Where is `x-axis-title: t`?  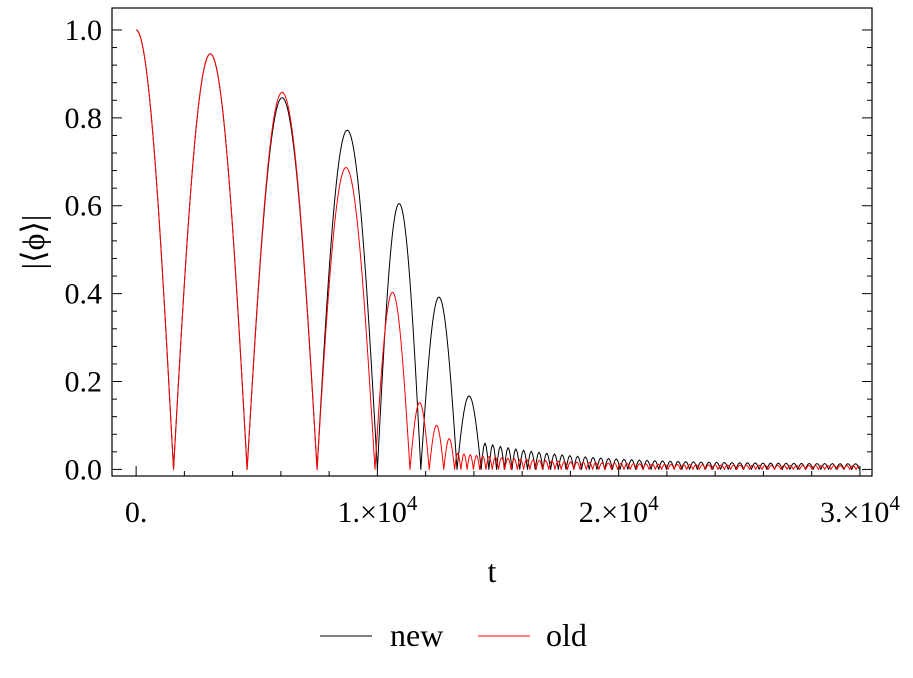
x-axis-title: t is located at coordinates (492, 571).